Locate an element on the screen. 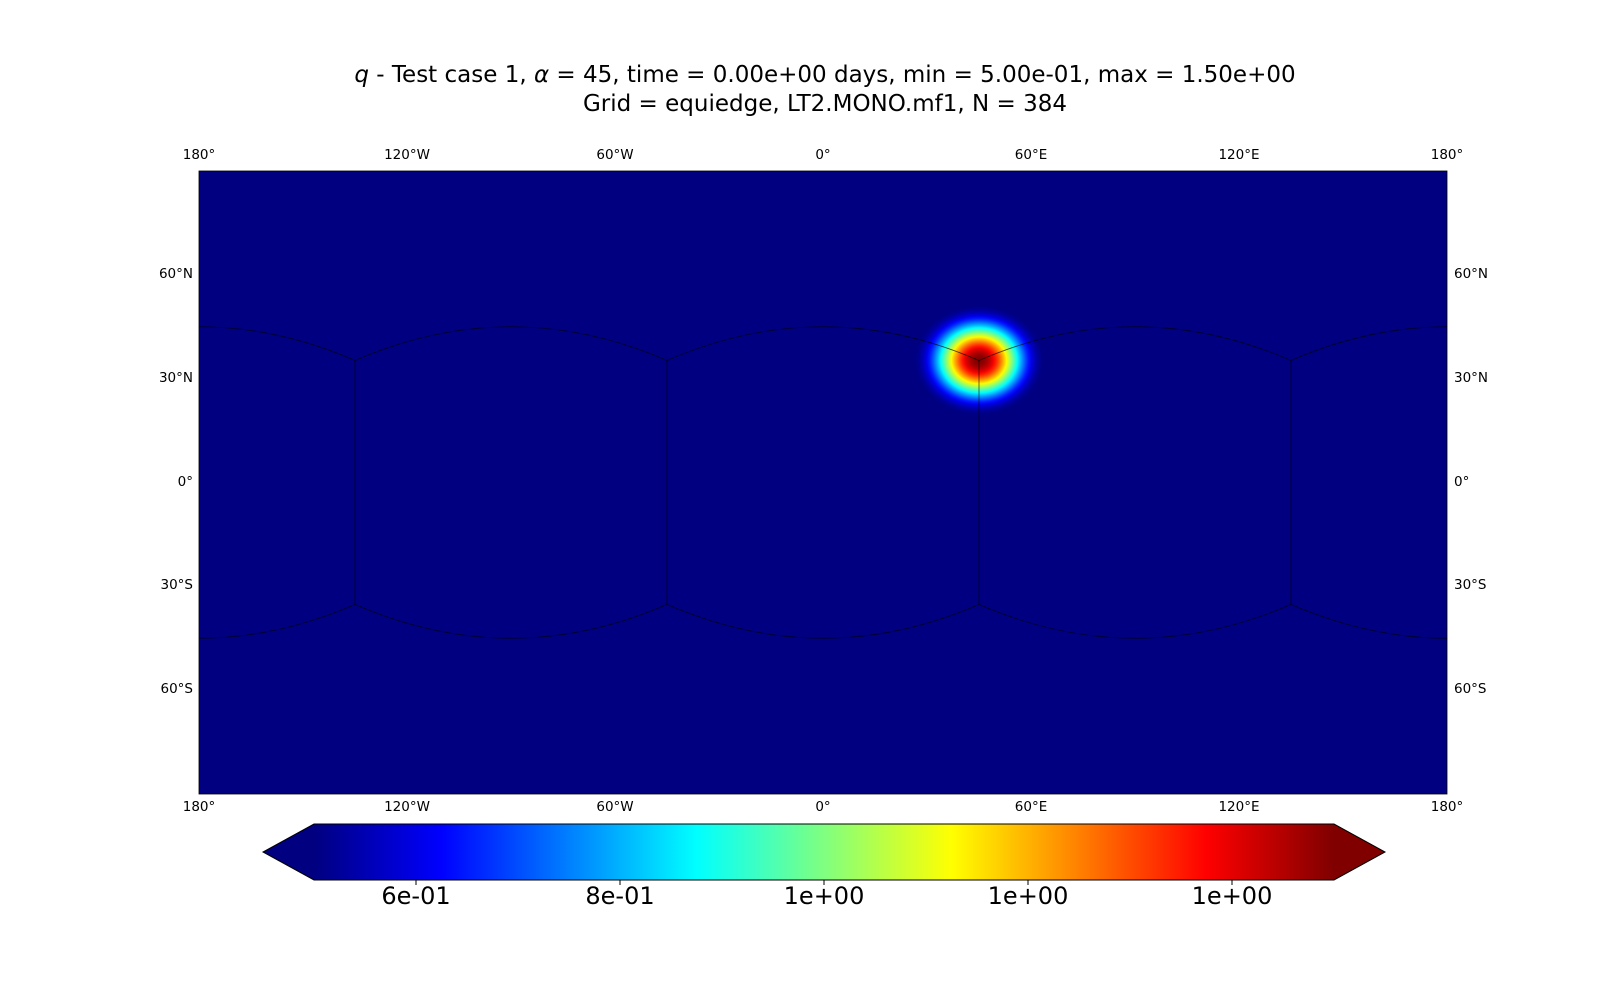  colorbar-tick-label: 8e-01 is located at coordinates (620, 896).